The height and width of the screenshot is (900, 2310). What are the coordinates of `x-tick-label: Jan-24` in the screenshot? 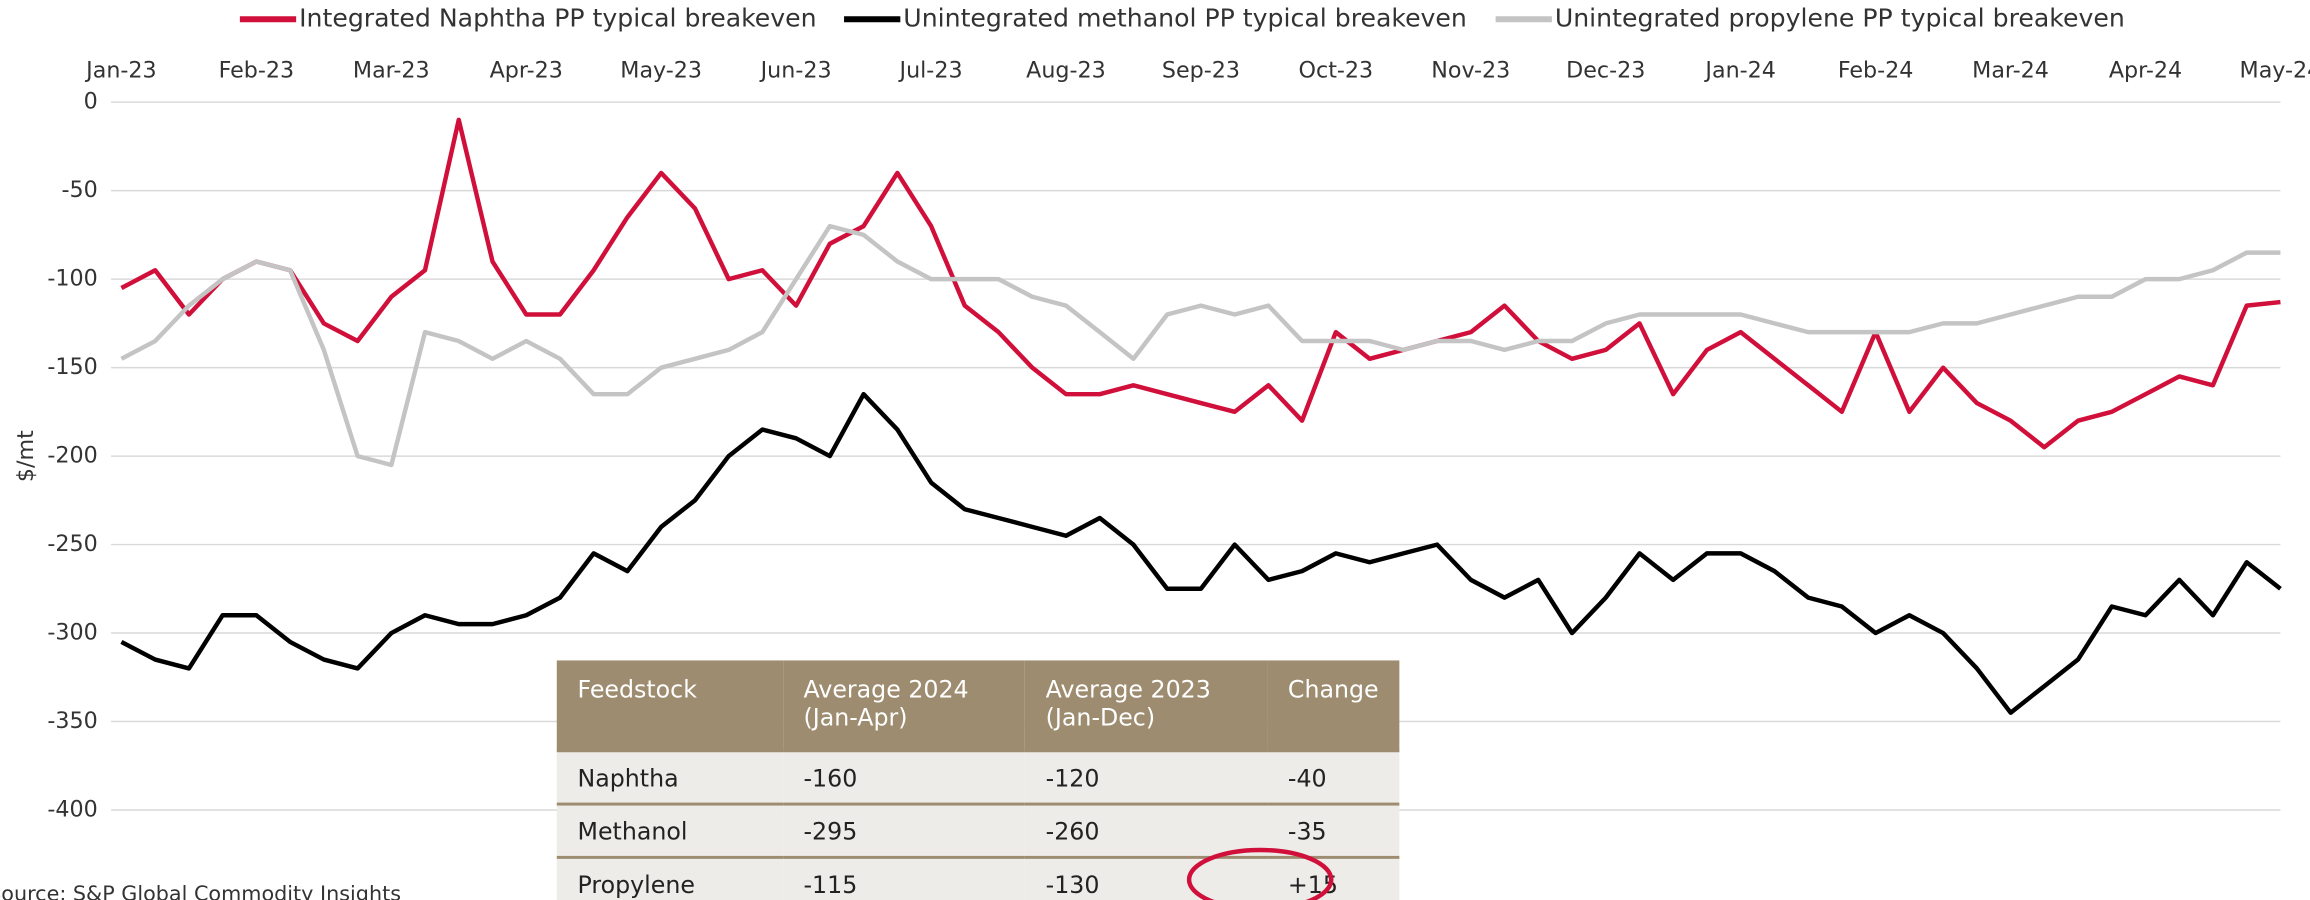 It's located at (1739, 71).